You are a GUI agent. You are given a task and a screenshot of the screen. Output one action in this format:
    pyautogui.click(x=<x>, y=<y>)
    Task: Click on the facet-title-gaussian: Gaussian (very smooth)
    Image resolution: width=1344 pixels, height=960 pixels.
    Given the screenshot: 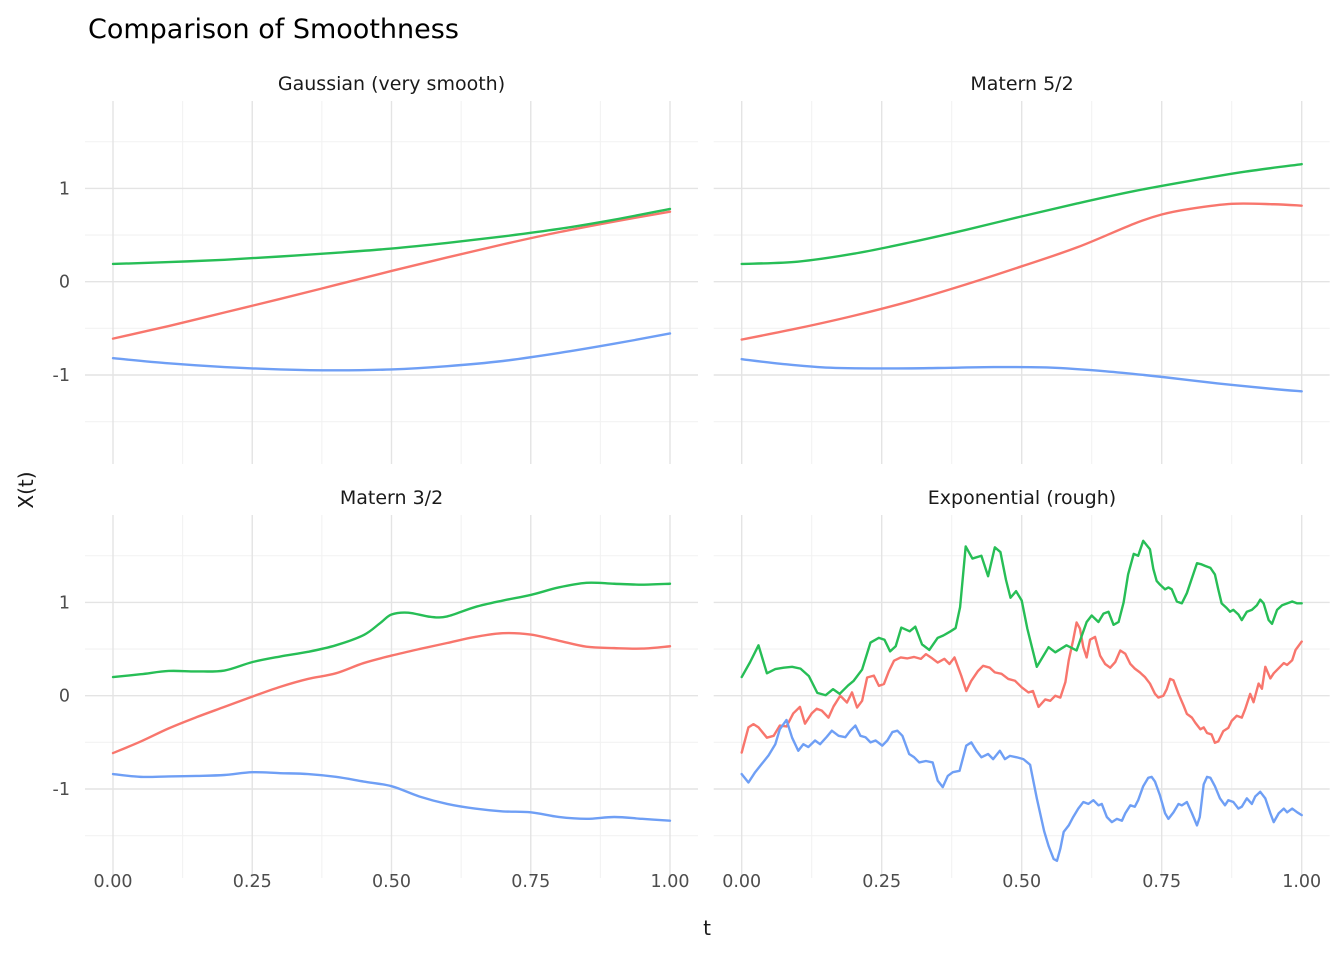 What is the action you would take?
    pyautogui.click(x=391, y=84)
    